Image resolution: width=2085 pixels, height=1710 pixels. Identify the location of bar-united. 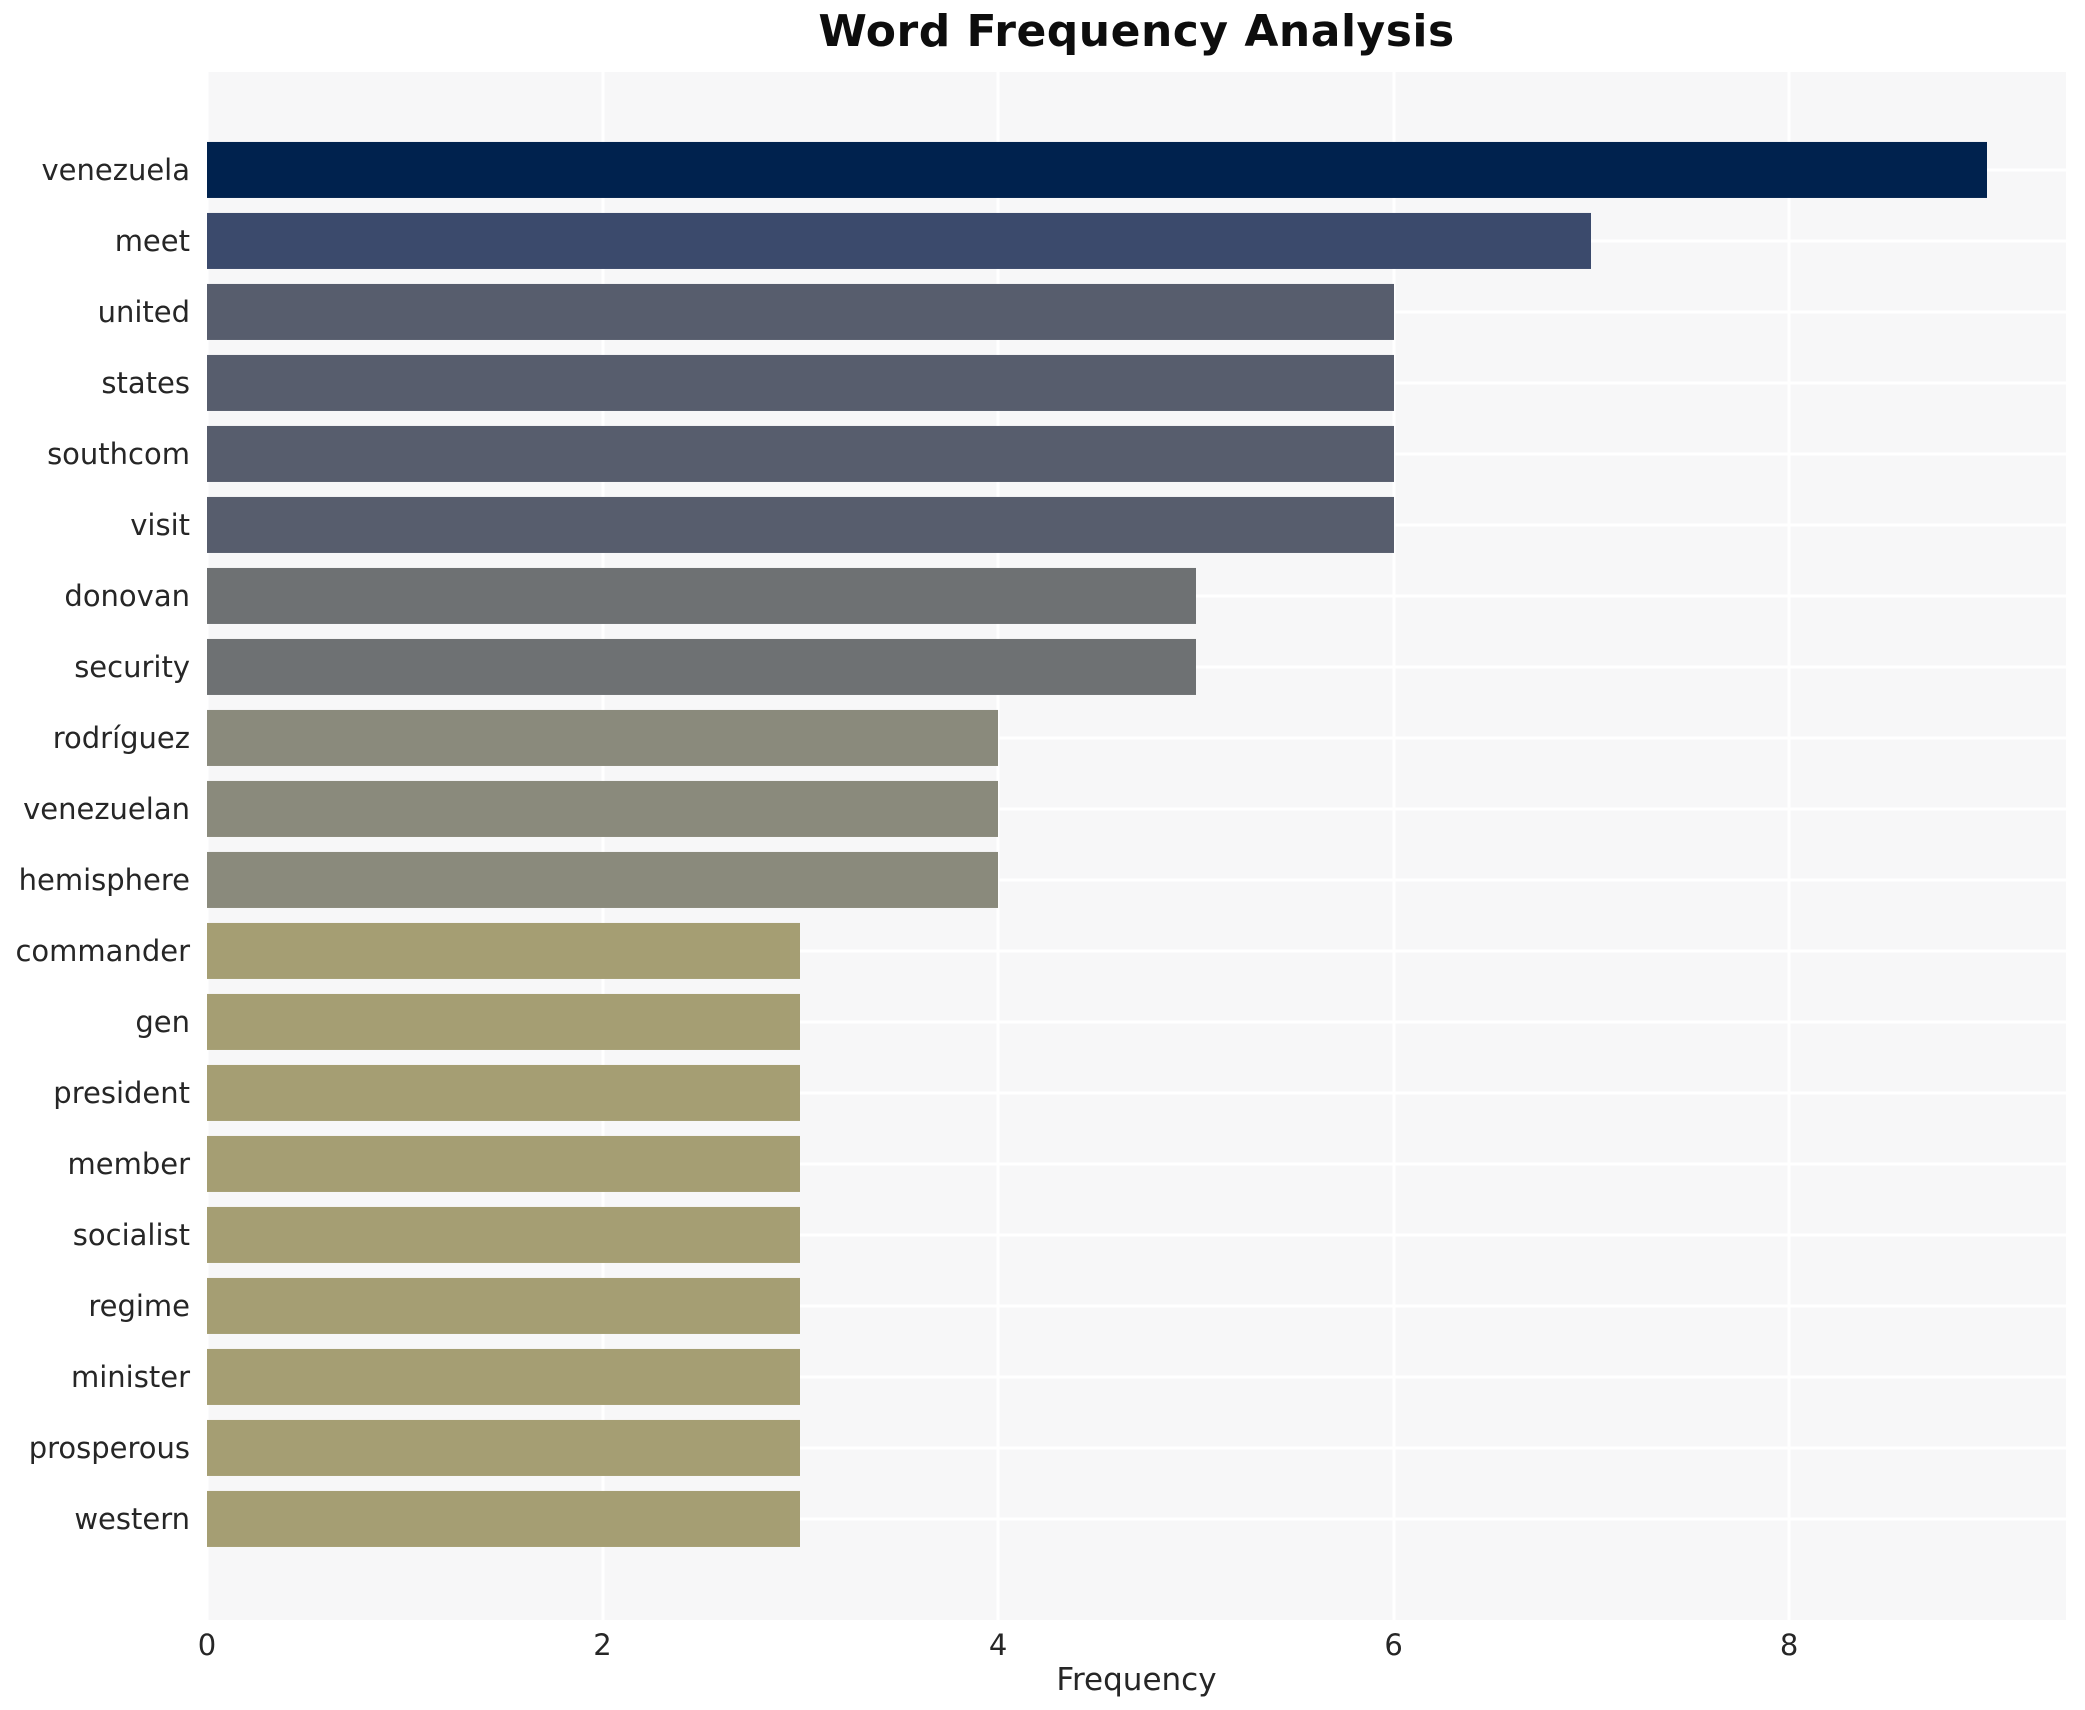
(800, 311).